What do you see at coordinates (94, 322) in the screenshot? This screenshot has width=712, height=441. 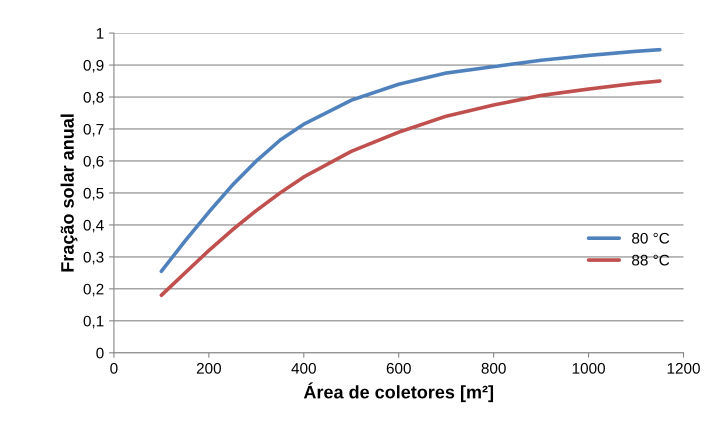 I see `y-tick-label: 0,1` at bounding box center [94, 322].